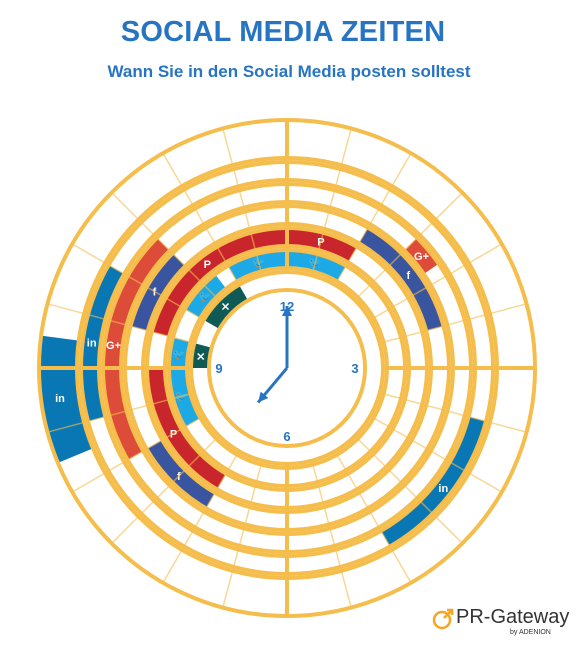  I want to click on segment-xing-0: ✕, so click(225, 306).